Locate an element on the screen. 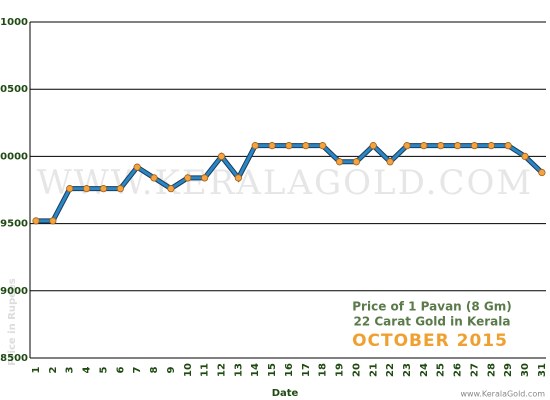 Image resolution: width=550 pixels, height=400 pixels. y-tick-label: 18500 is located at coordinates (14, 358).